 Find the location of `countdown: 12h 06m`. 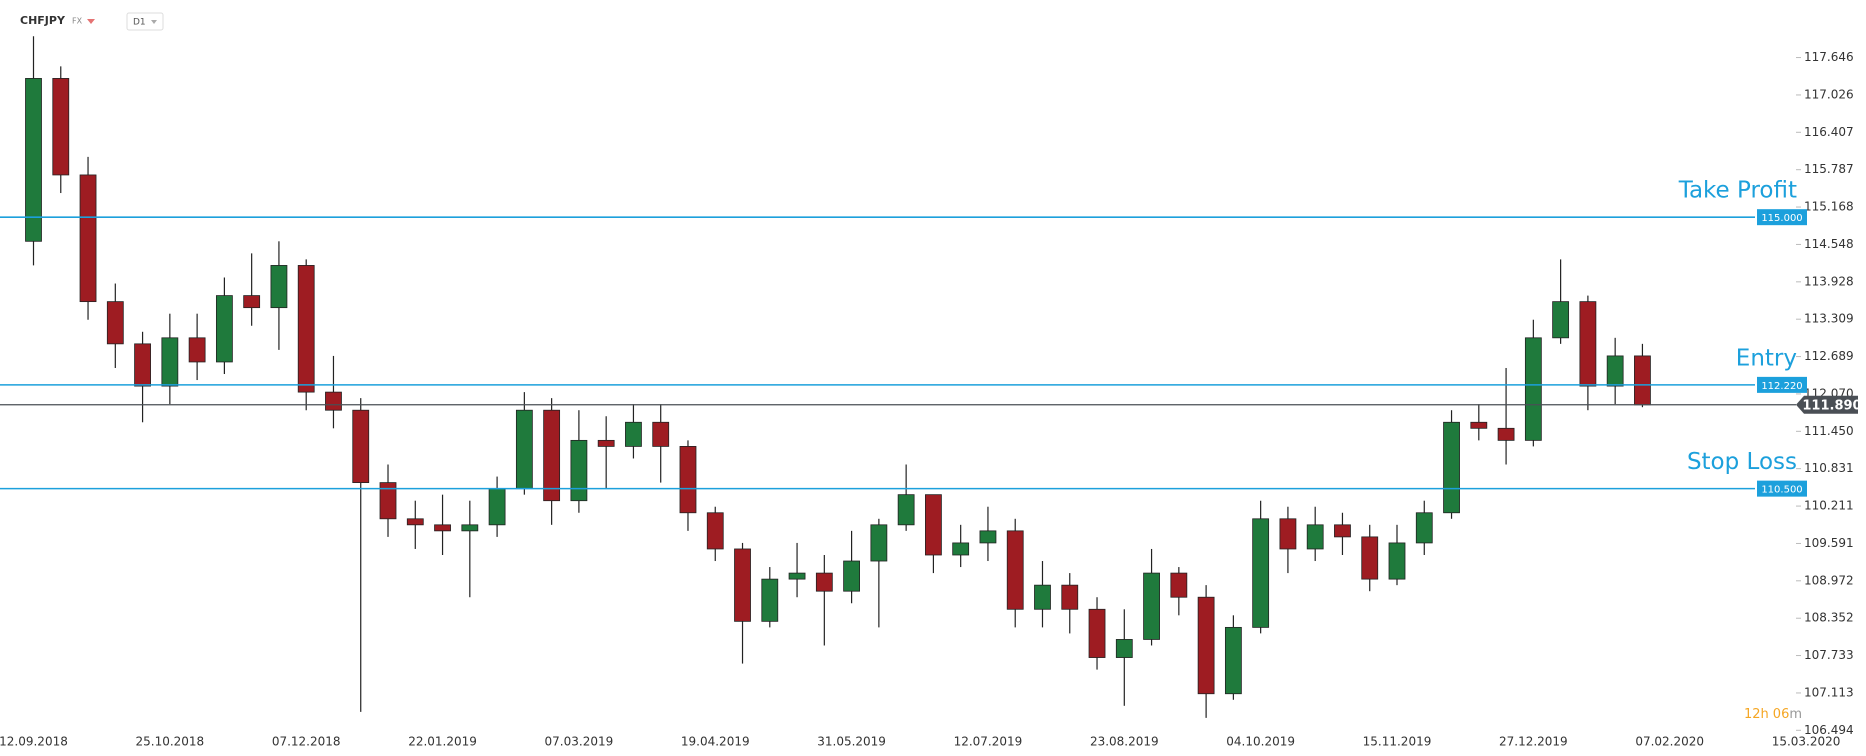

countdown: 12h 06m is located at coordinates (1773, 714).